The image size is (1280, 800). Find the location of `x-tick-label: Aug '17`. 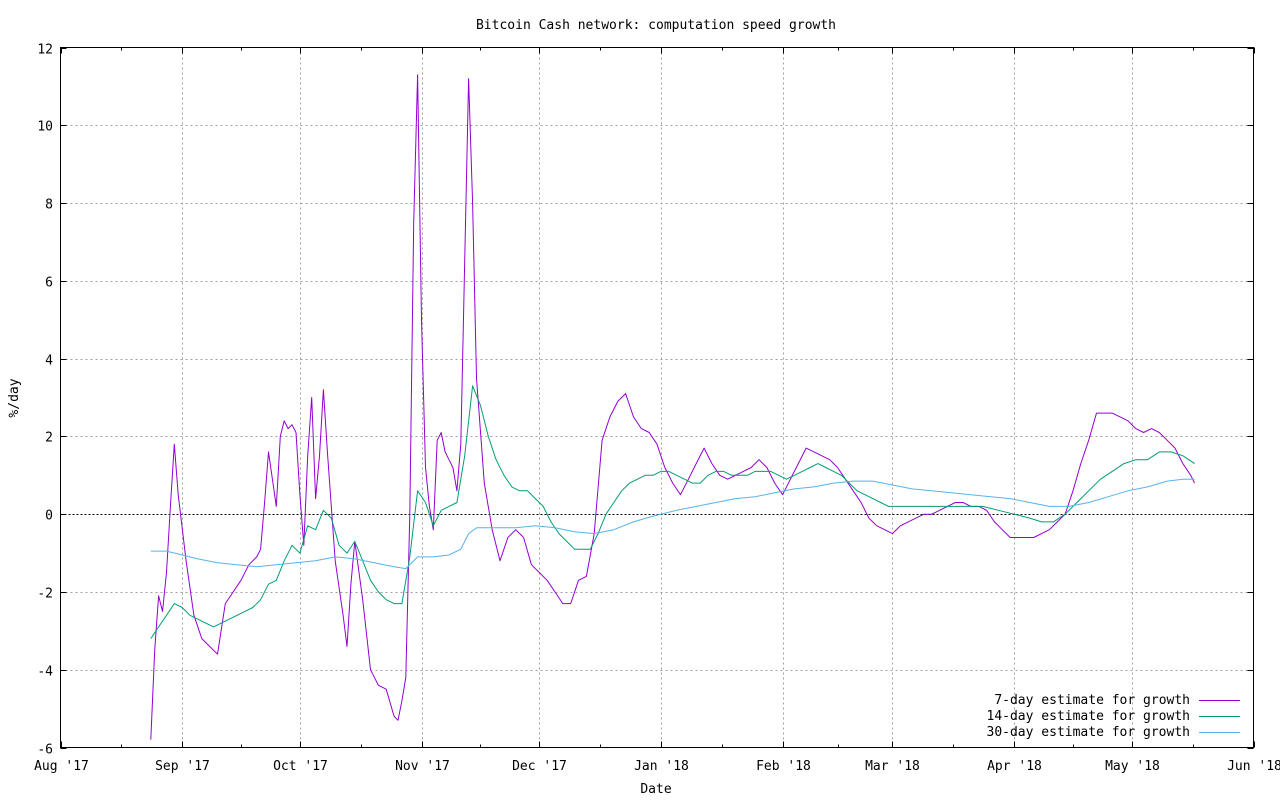

x-tick-label: Aug '17 is located at coordinates (61, 766).